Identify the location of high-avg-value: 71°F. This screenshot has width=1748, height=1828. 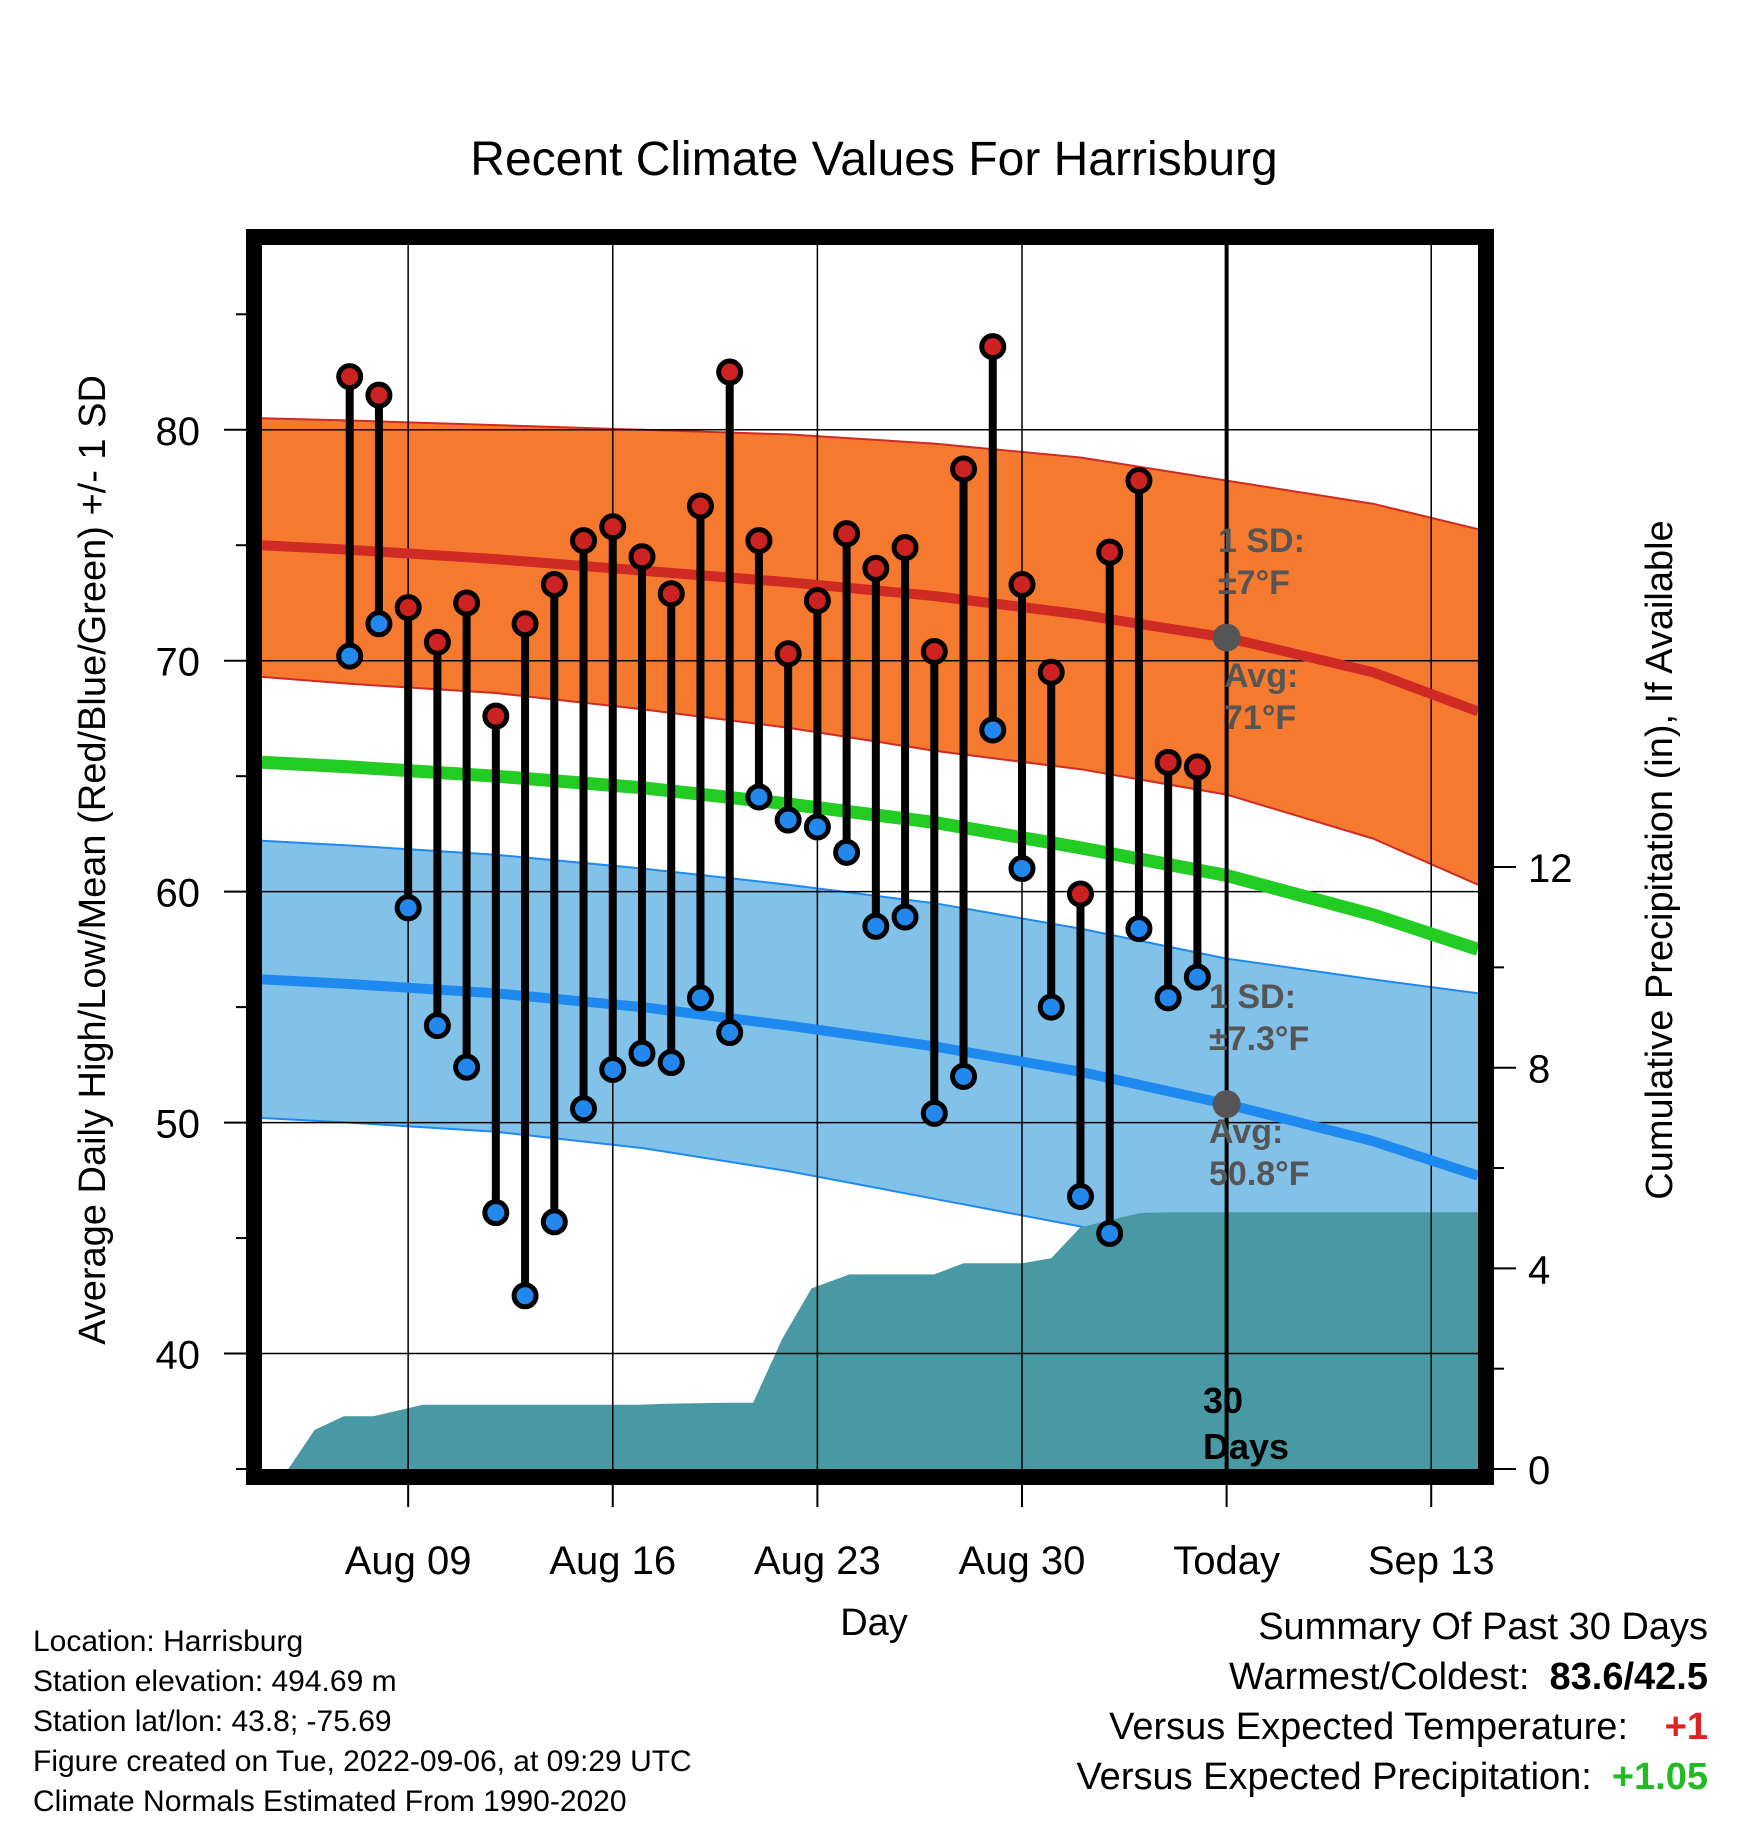
(1260, 718).